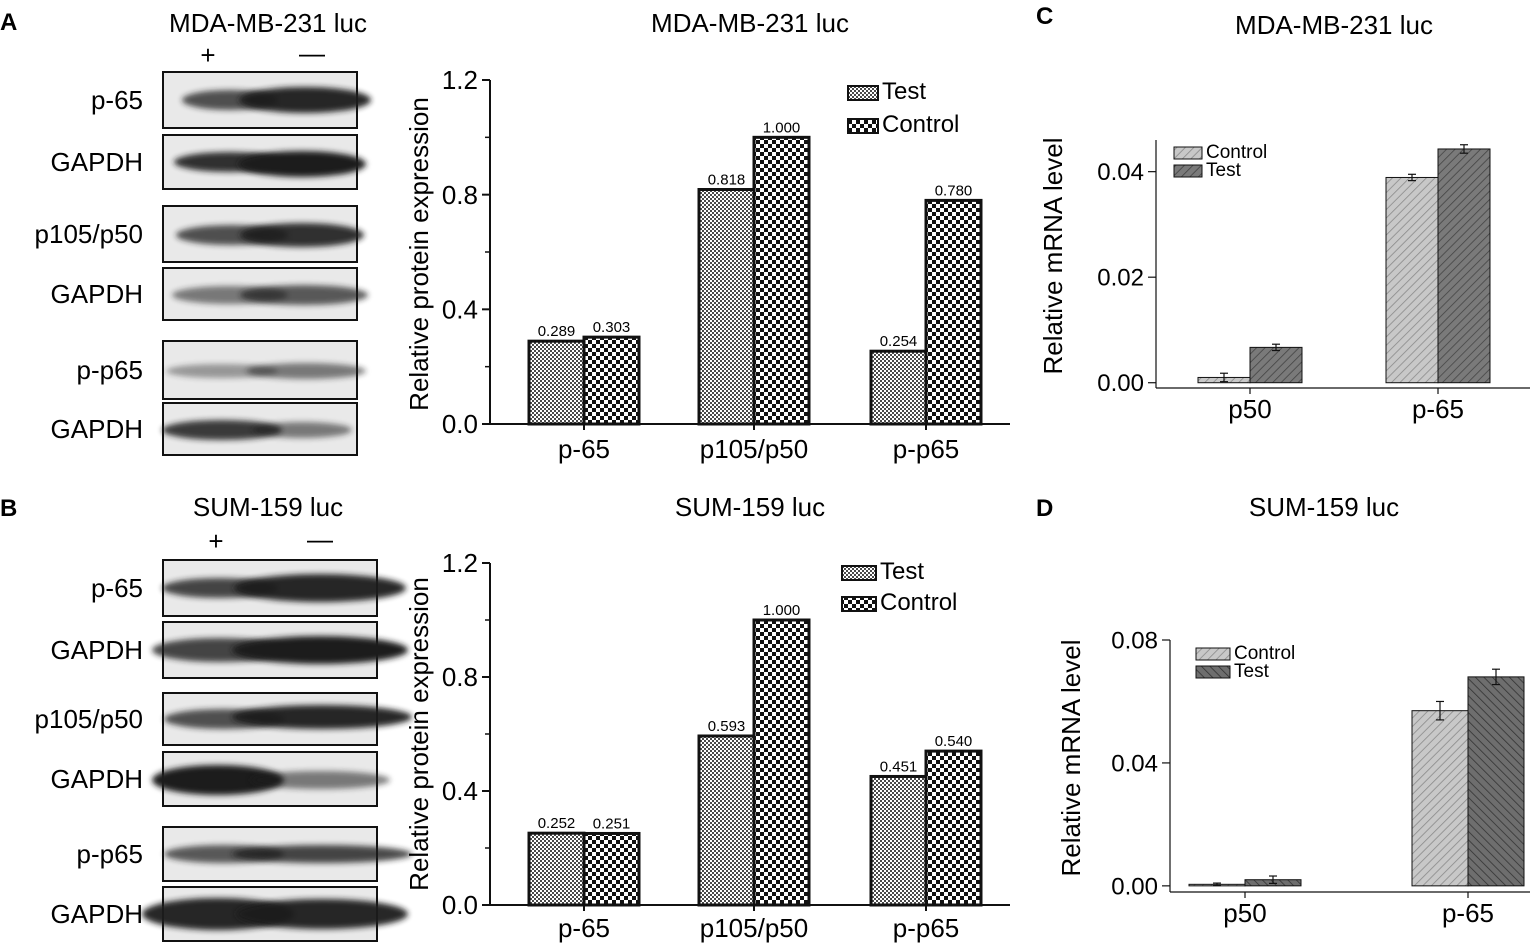  What do you see at coordinates (220, 779) in the screenshot?
I see `blot-b-row-4: GAPDH` at bounding box center [220, 779].